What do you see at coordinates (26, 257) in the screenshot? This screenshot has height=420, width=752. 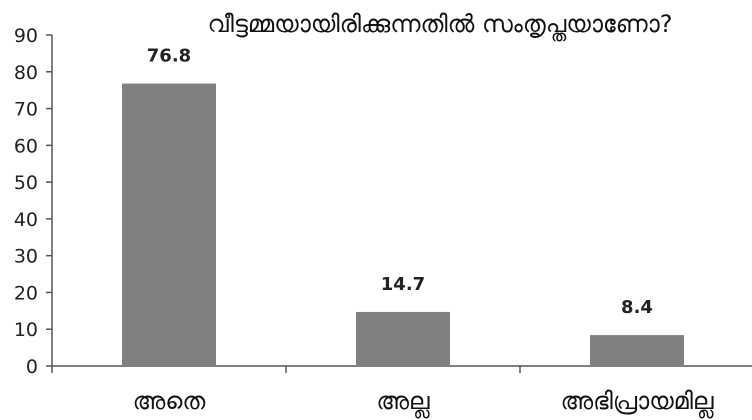 I see `y-tick-label: 30` at bounding box center [26, 257].